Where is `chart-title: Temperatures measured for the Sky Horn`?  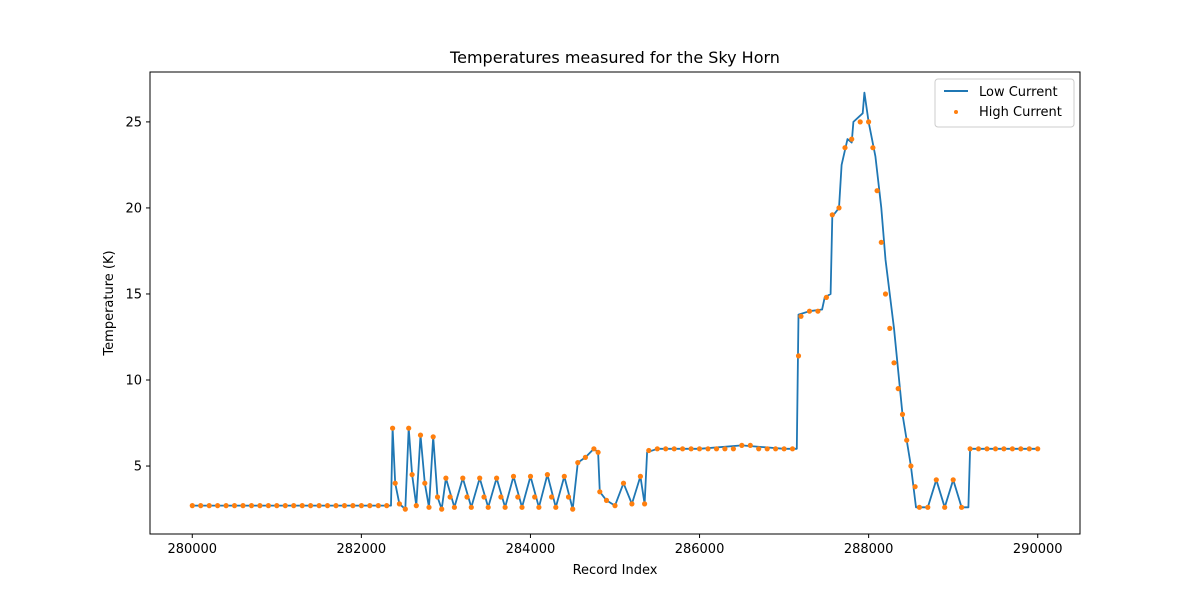 chart-title: Temperatures measured for the Sky Horn is located at coordinates (614, 57).